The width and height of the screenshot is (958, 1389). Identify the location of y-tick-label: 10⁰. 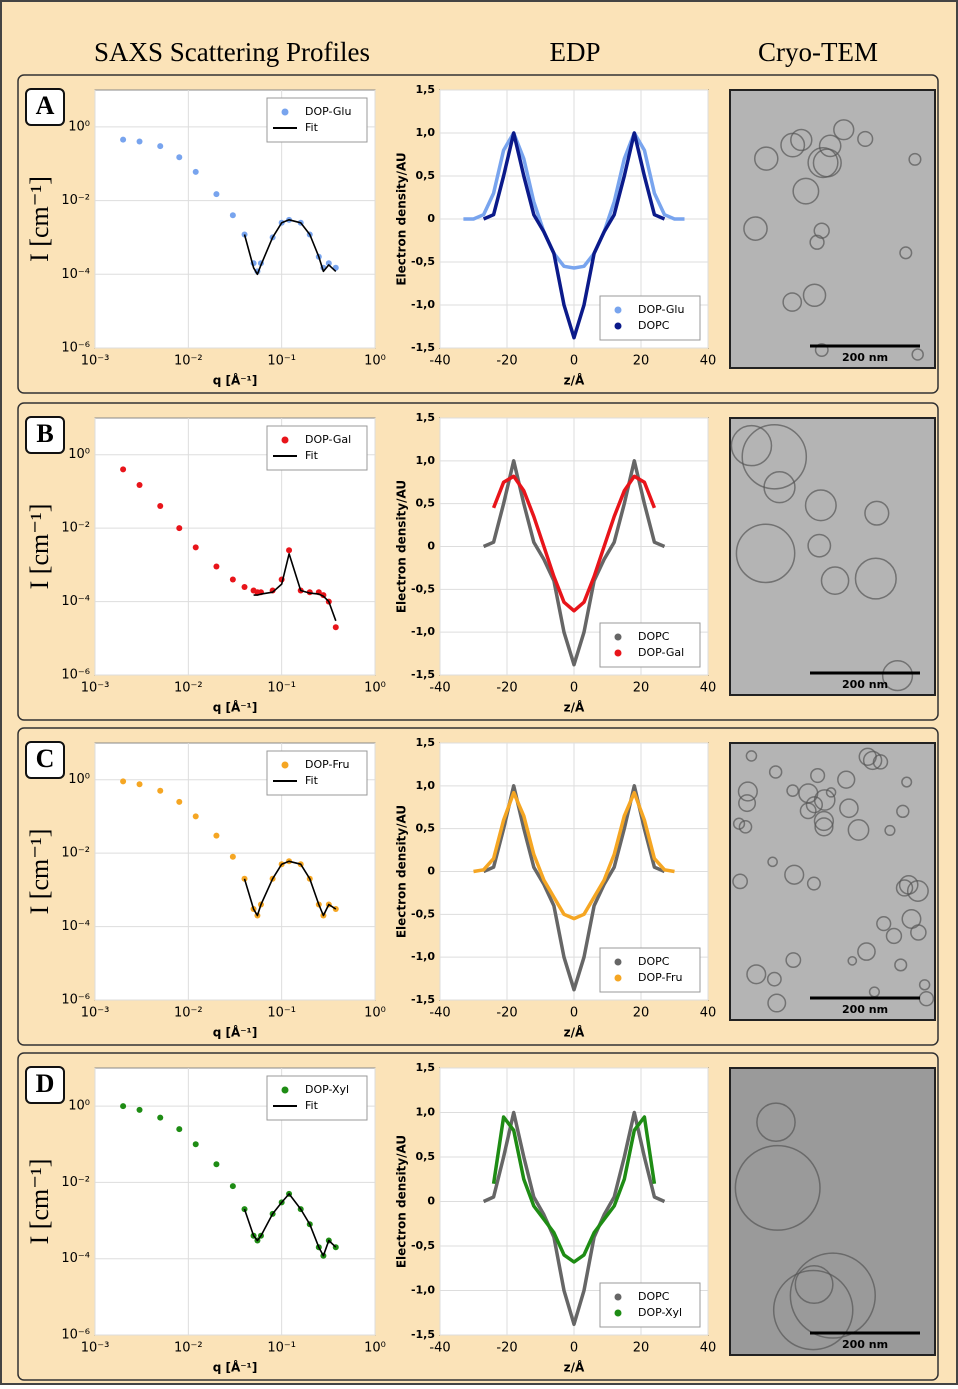
(79, 1106).